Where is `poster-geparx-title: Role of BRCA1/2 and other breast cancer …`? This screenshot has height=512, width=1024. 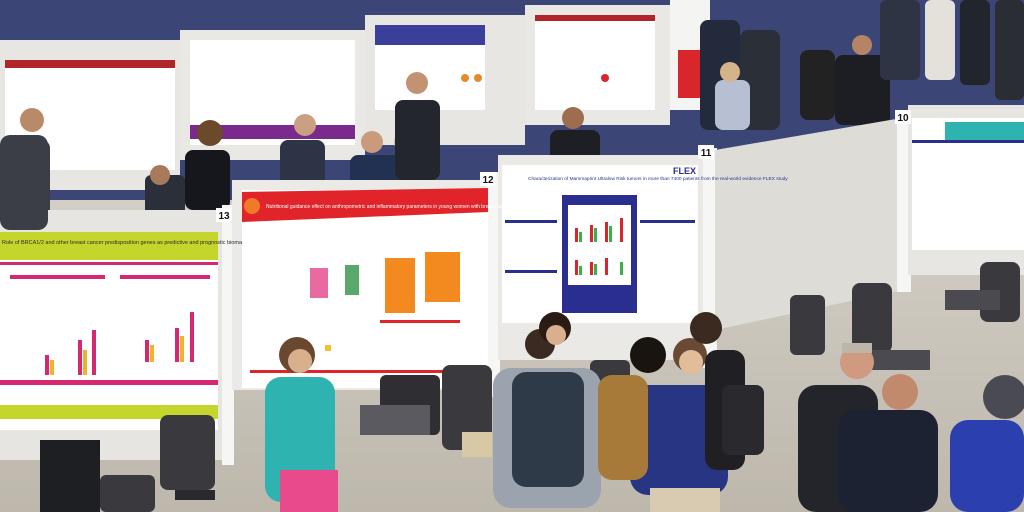 poster-geparx-title: Role of BRCA1/2 and other breast cancer … is located at coordinates (184, 243).